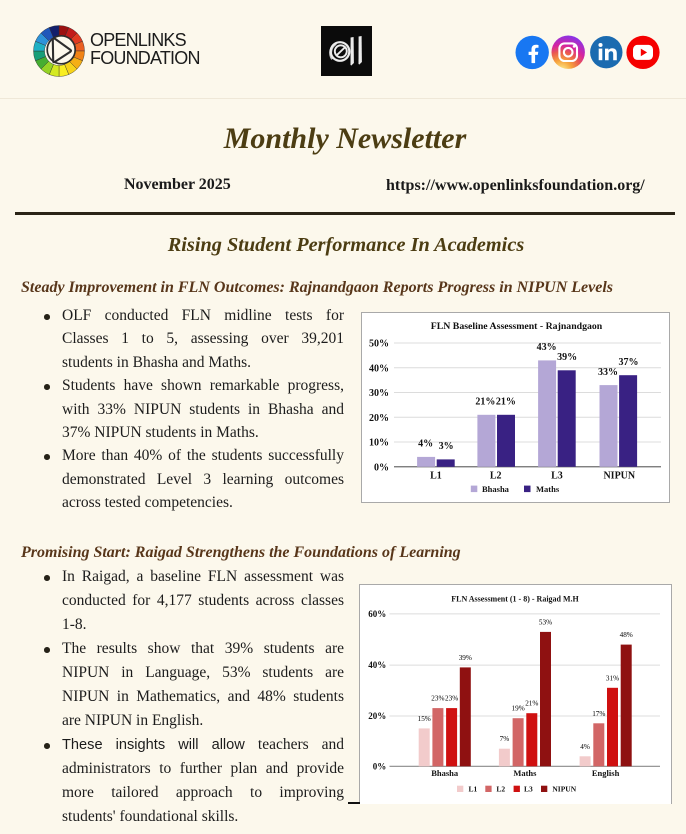 The height and width of the screenshot is (834, 686). What do you see at coordinates (517, 326) in the screenshot?
I see `svg-text:FLN Baseline Assessment - Rajn: FLN Baseline Assessment - Rajnandgaon` at bounding box center [517, 326].